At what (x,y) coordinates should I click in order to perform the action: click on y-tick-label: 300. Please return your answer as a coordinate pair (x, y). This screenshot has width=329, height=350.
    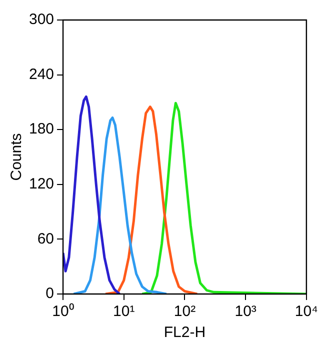
    Looking at the image, I should click on (41, 19).